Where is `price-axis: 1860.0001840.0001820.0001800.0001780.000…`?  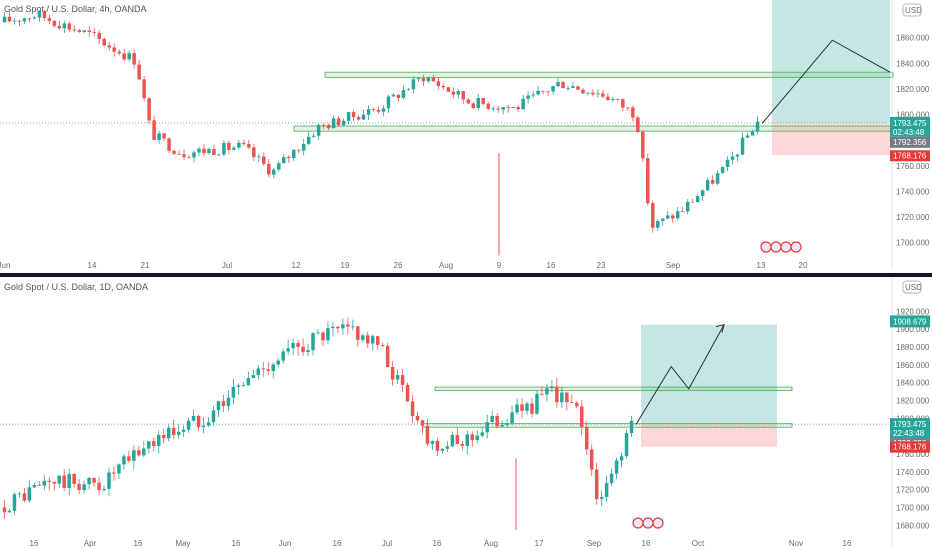 price-axis: 1860.0001840.0001820.0001800.0001780.000… is located at coordinates (910, 134).